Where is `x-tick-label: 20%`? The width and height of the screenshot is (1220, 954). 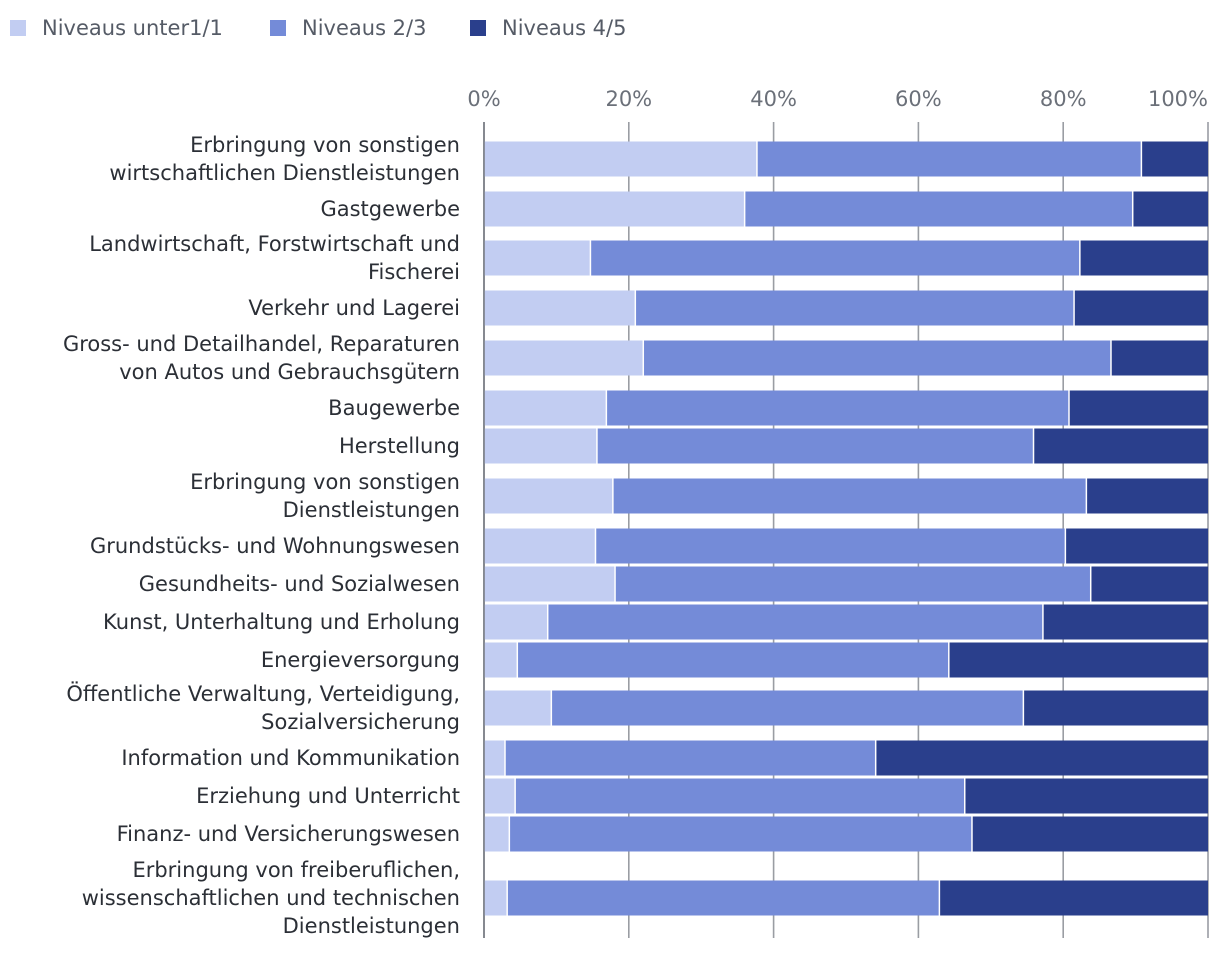
x-tick-label: 20% is located at coordinates (628, 99).